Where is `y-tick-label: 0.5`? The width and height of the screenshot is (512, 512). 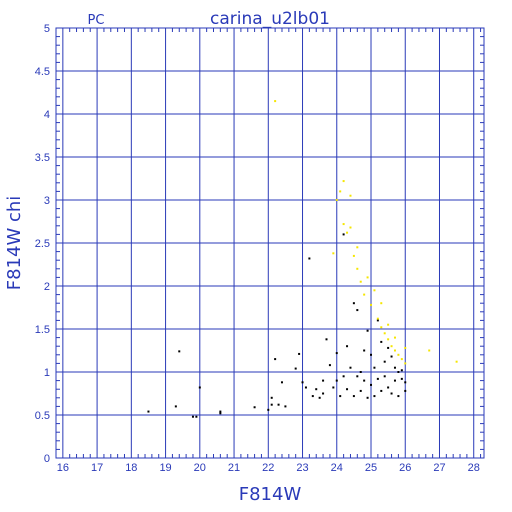
y-tick-label: 0.5 is located at coordinates (42, 416).